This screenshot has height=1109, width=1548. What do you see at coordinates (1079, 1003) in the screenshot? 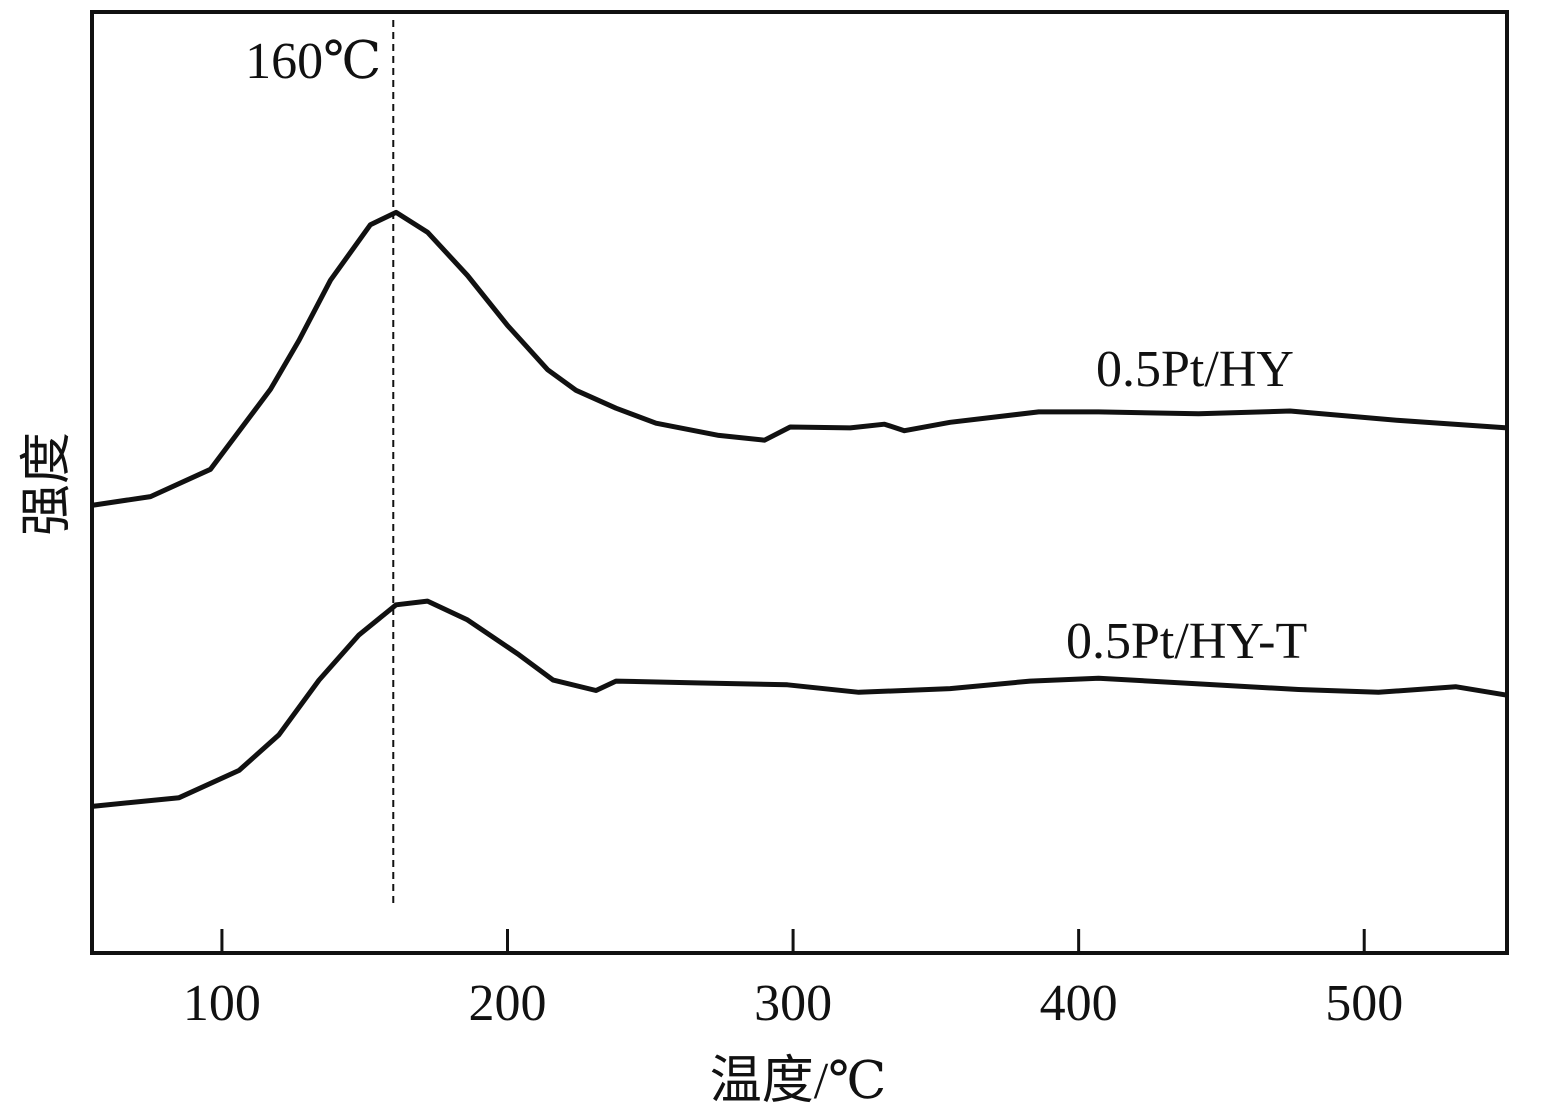
I see `x-tick-label: 400` at bounding box center [1079, 1003].